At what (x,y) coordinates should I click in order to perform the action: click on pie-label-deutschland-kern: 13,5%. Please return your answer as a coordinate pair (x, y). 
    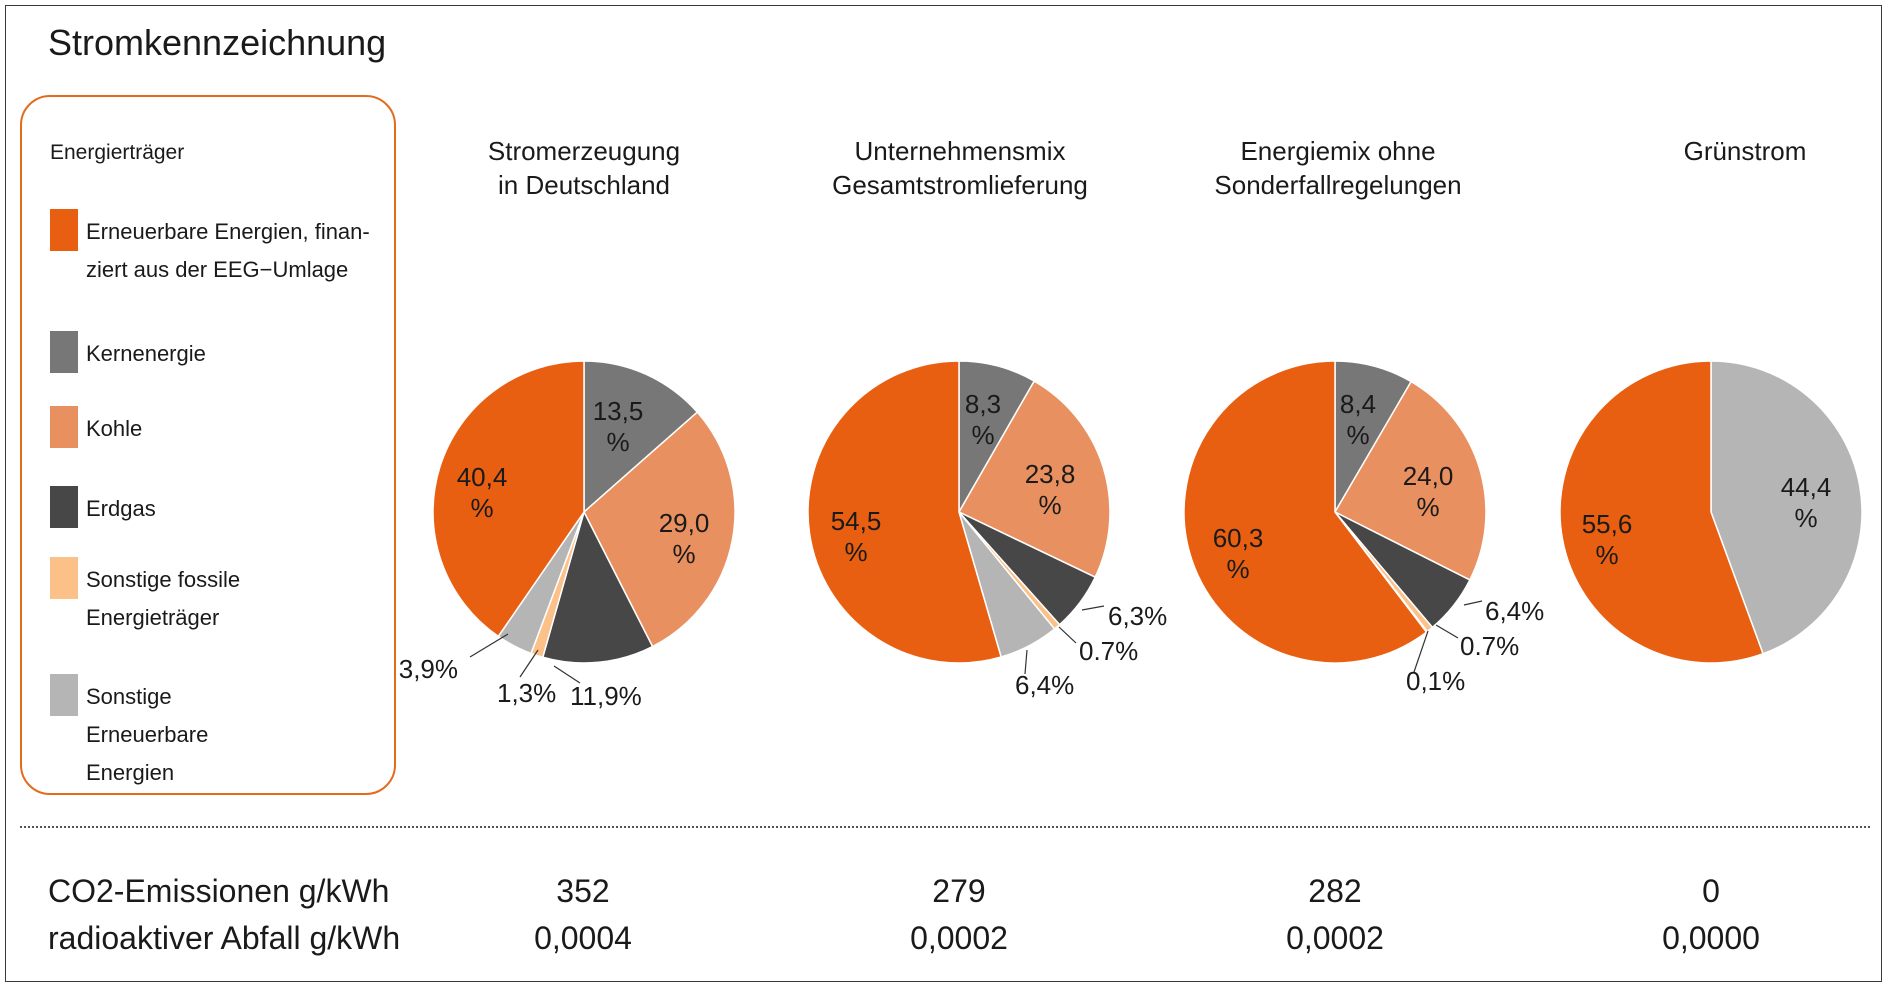
    Looking at the image, I should click on (618, 426).